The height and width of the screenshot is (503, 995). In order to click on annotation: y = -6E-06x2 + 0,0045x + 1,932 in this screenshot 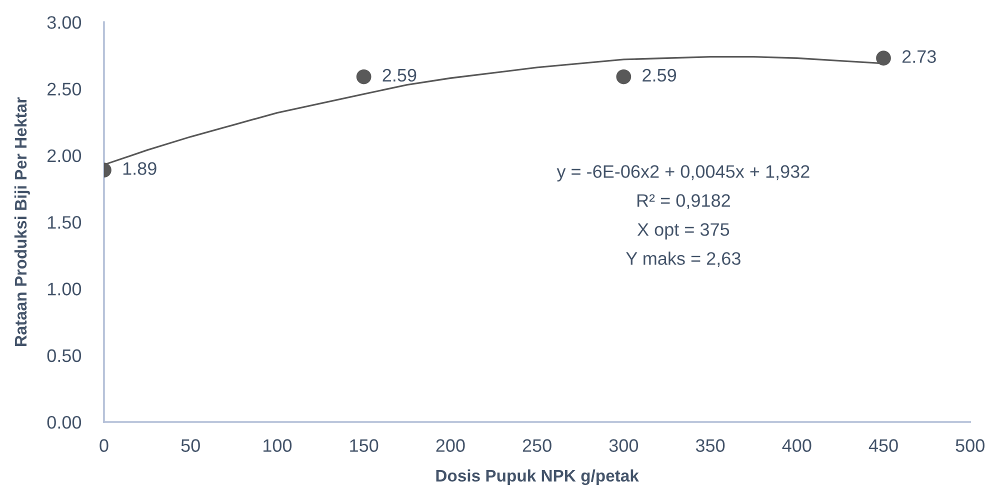, I will do `click(683, 173)`.